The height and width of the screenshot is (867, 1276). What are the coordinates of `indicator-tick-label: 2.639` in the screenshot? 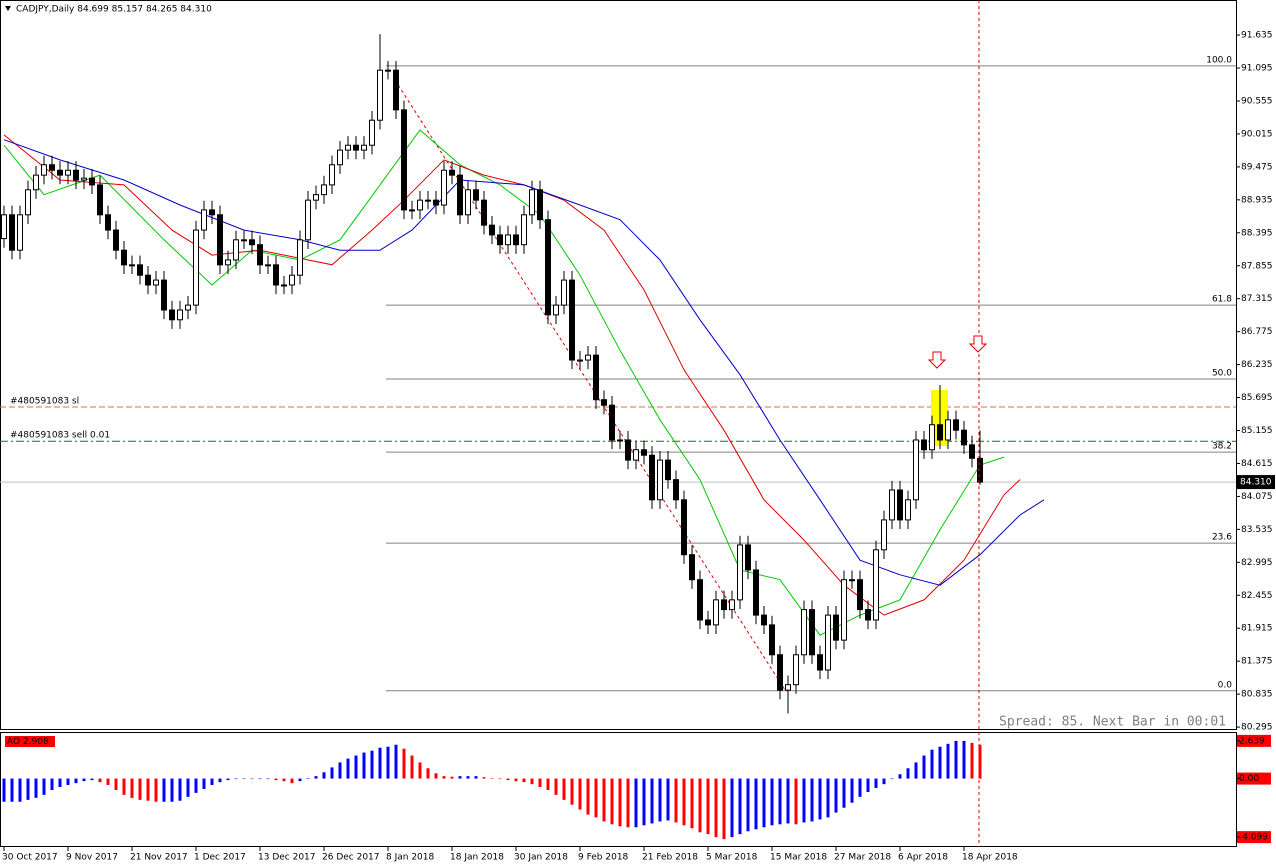 It's located at (1252, 741).